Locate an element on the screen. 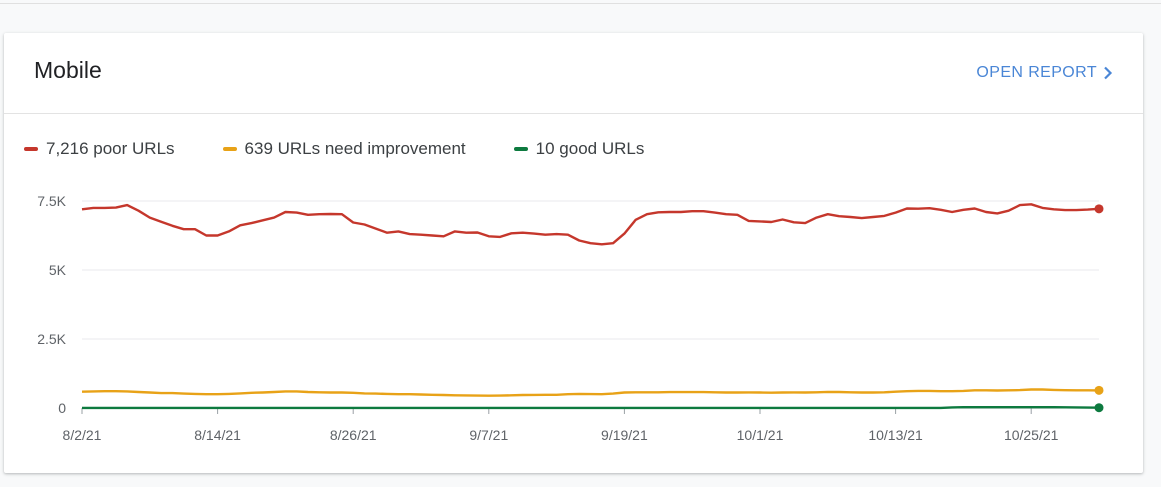  legend-swatch-needs-improvement is located at coordinates (229, 149).